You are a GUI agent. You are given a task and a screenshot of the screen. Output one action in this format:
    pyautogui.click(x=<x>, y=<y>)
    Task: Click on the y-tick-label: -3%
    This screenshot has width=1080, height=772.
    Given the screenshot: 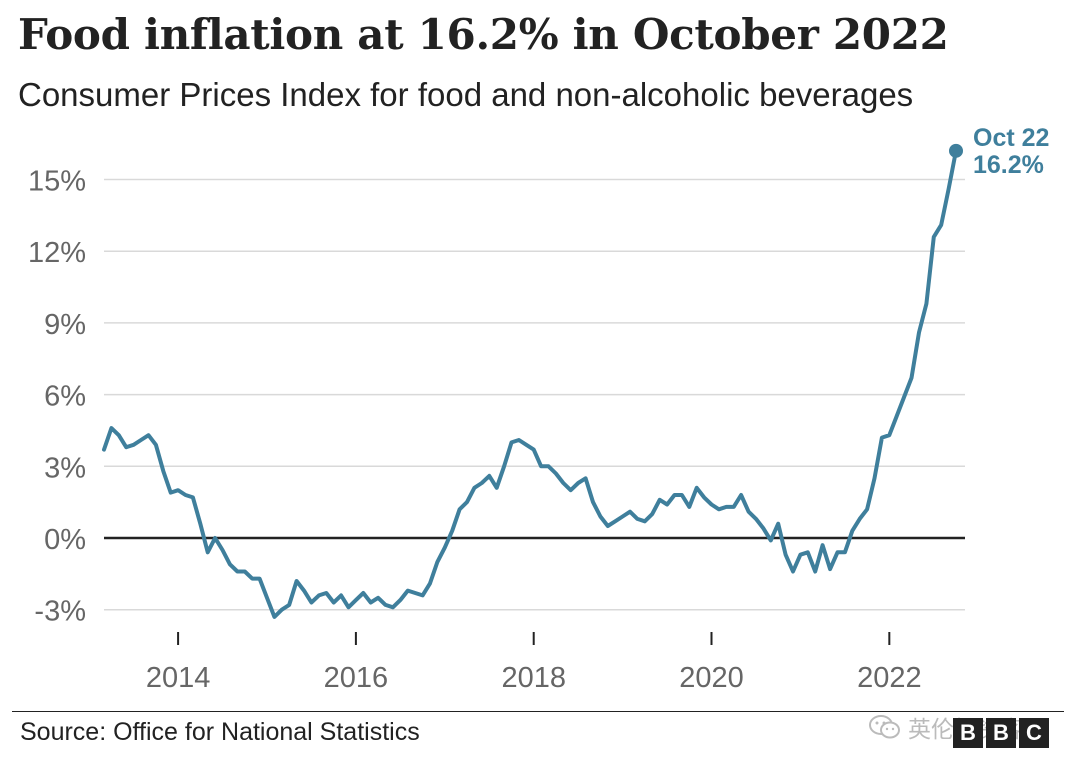 What is the action you would take?
    pyautogui.click(x=60, y=612)
    